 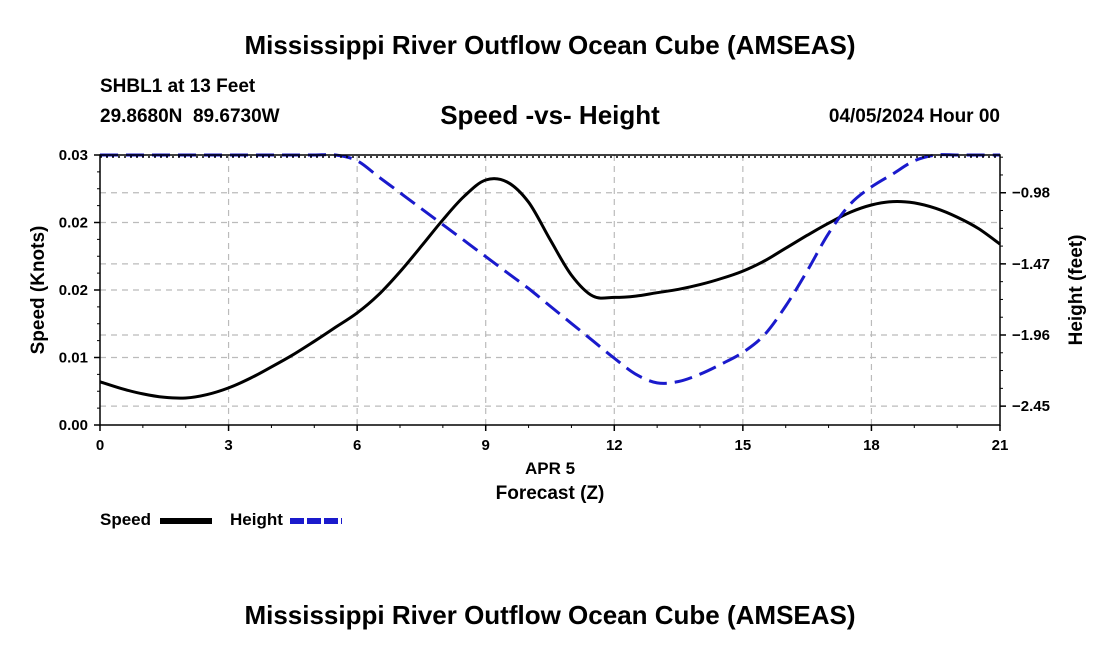 What do you see at coordinates (914, 116) in the screenshot?
I see `datetime-label: 04/05/2024 Hour 00` at bounding box center [914, 116].